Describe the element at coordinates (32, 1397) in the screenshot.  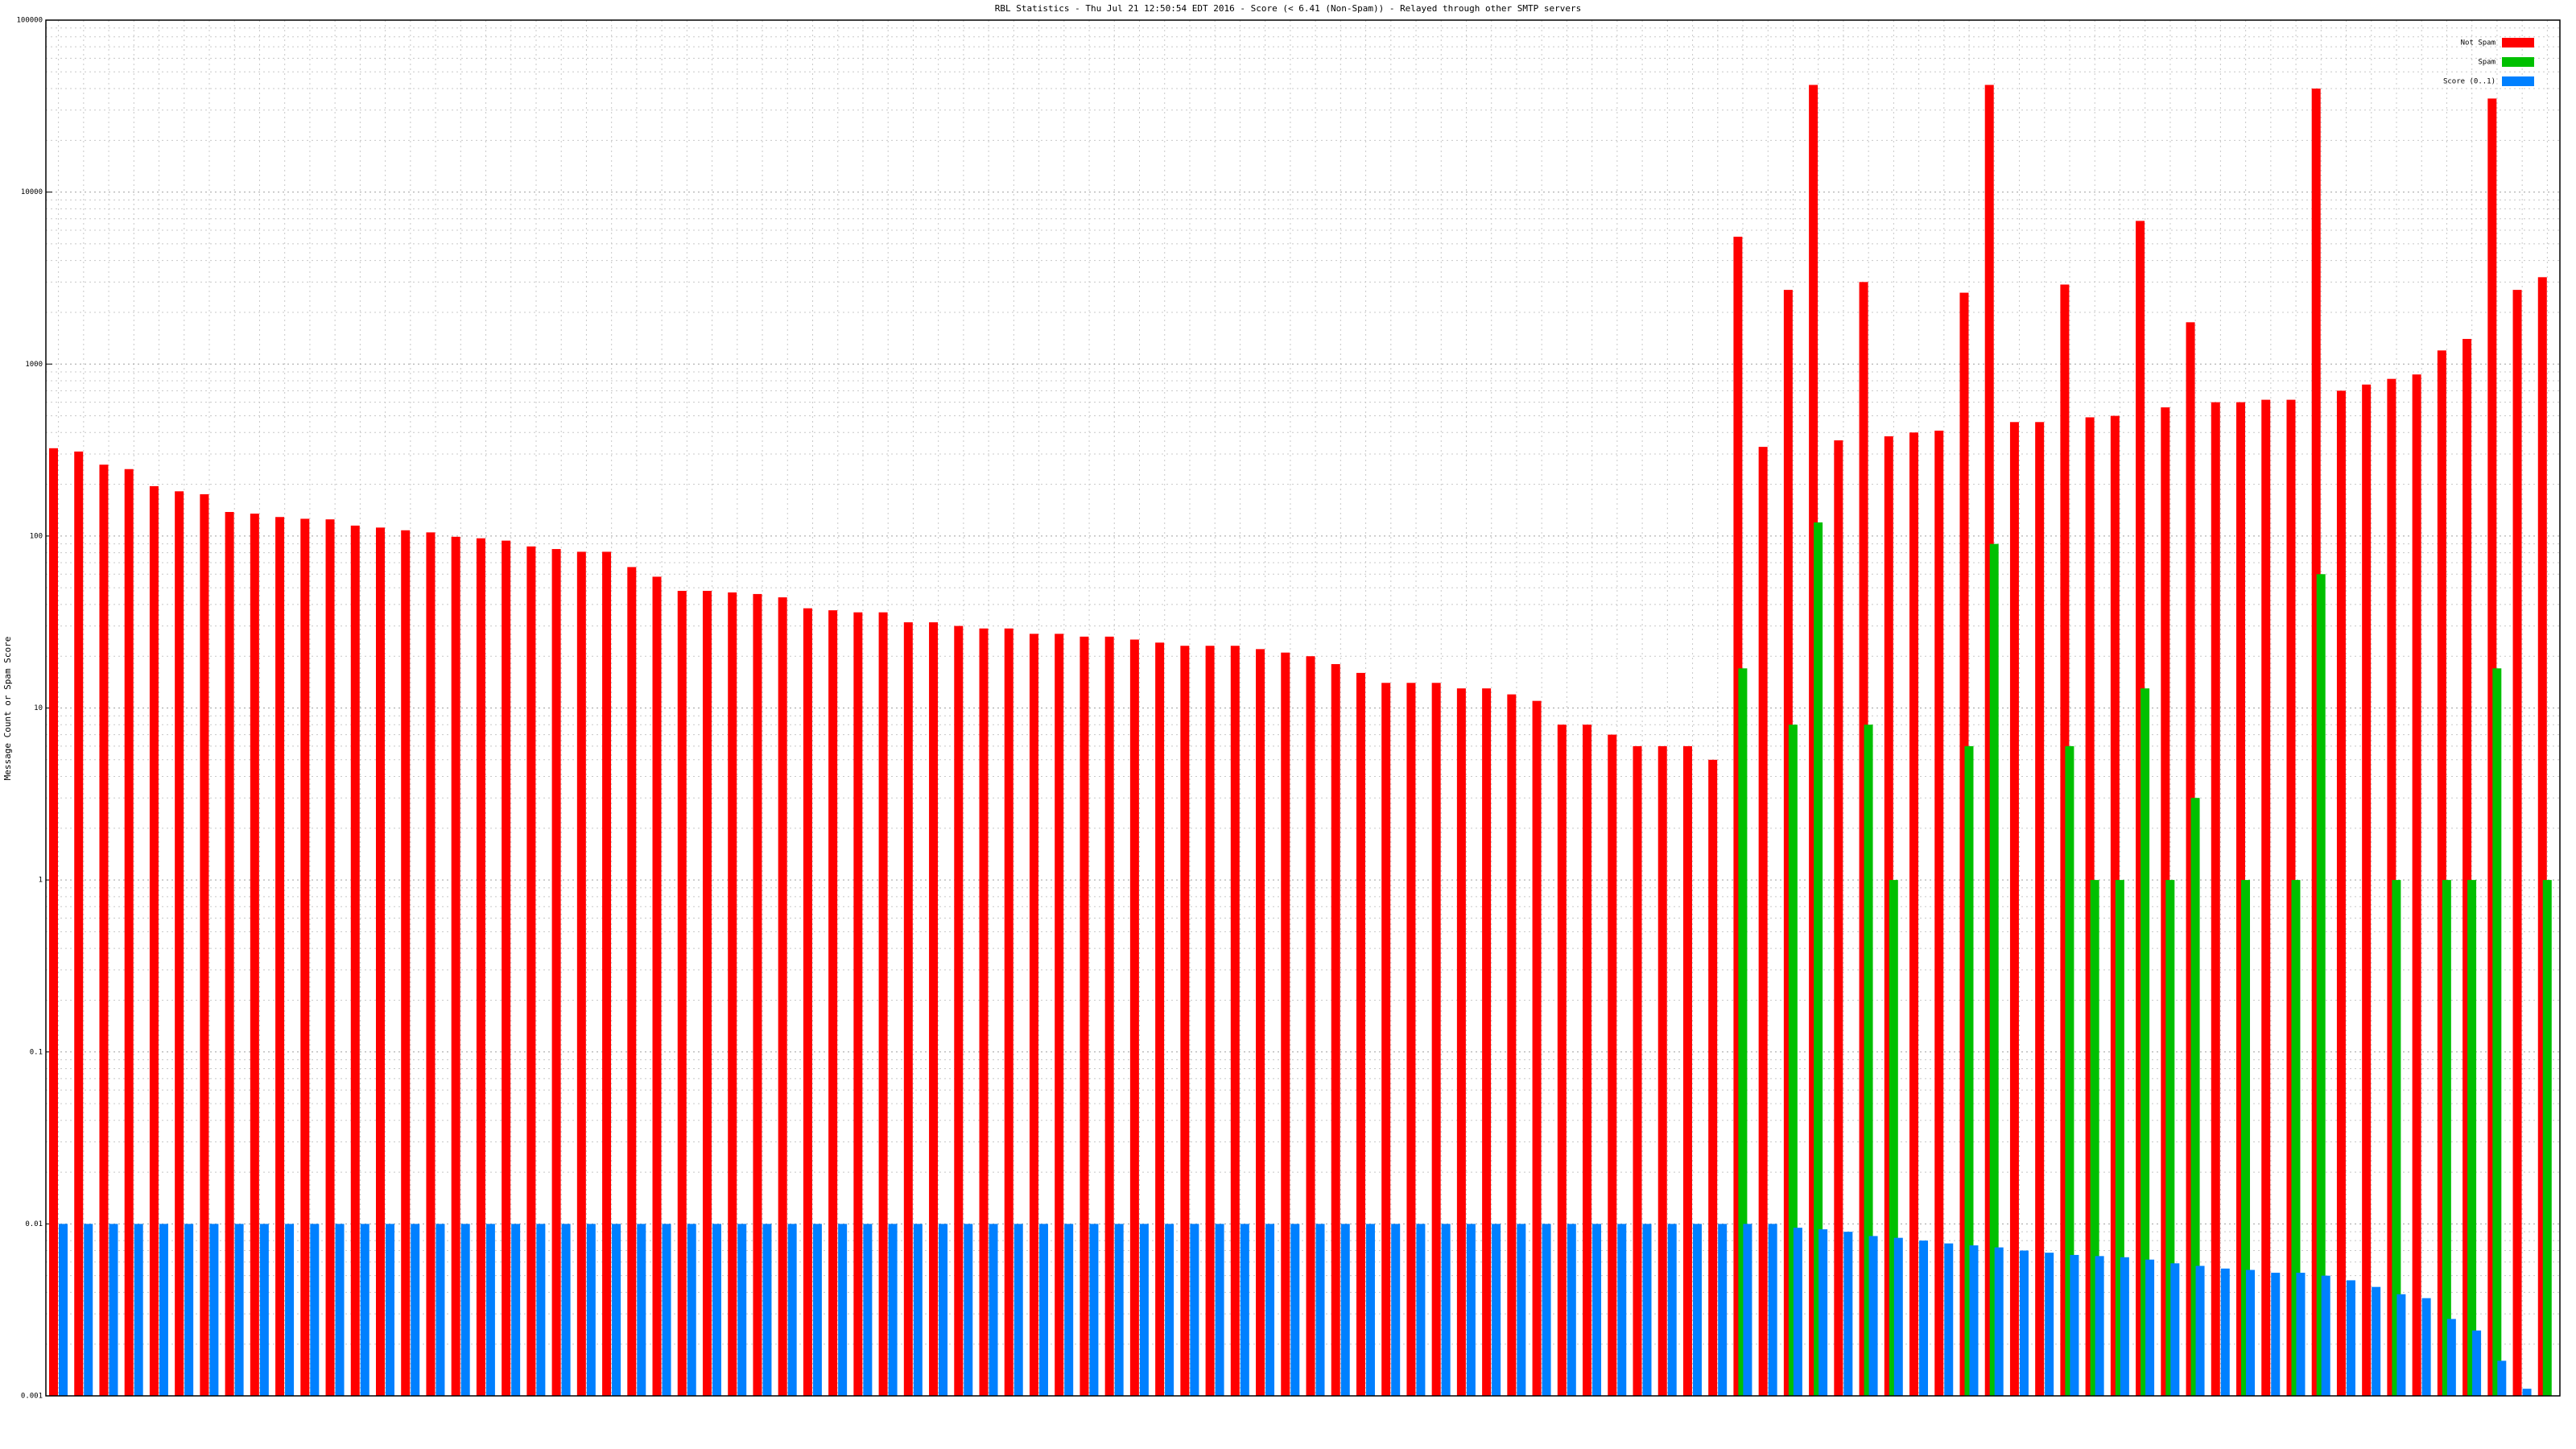
I see `y-tick-label: 0.001` at that location.